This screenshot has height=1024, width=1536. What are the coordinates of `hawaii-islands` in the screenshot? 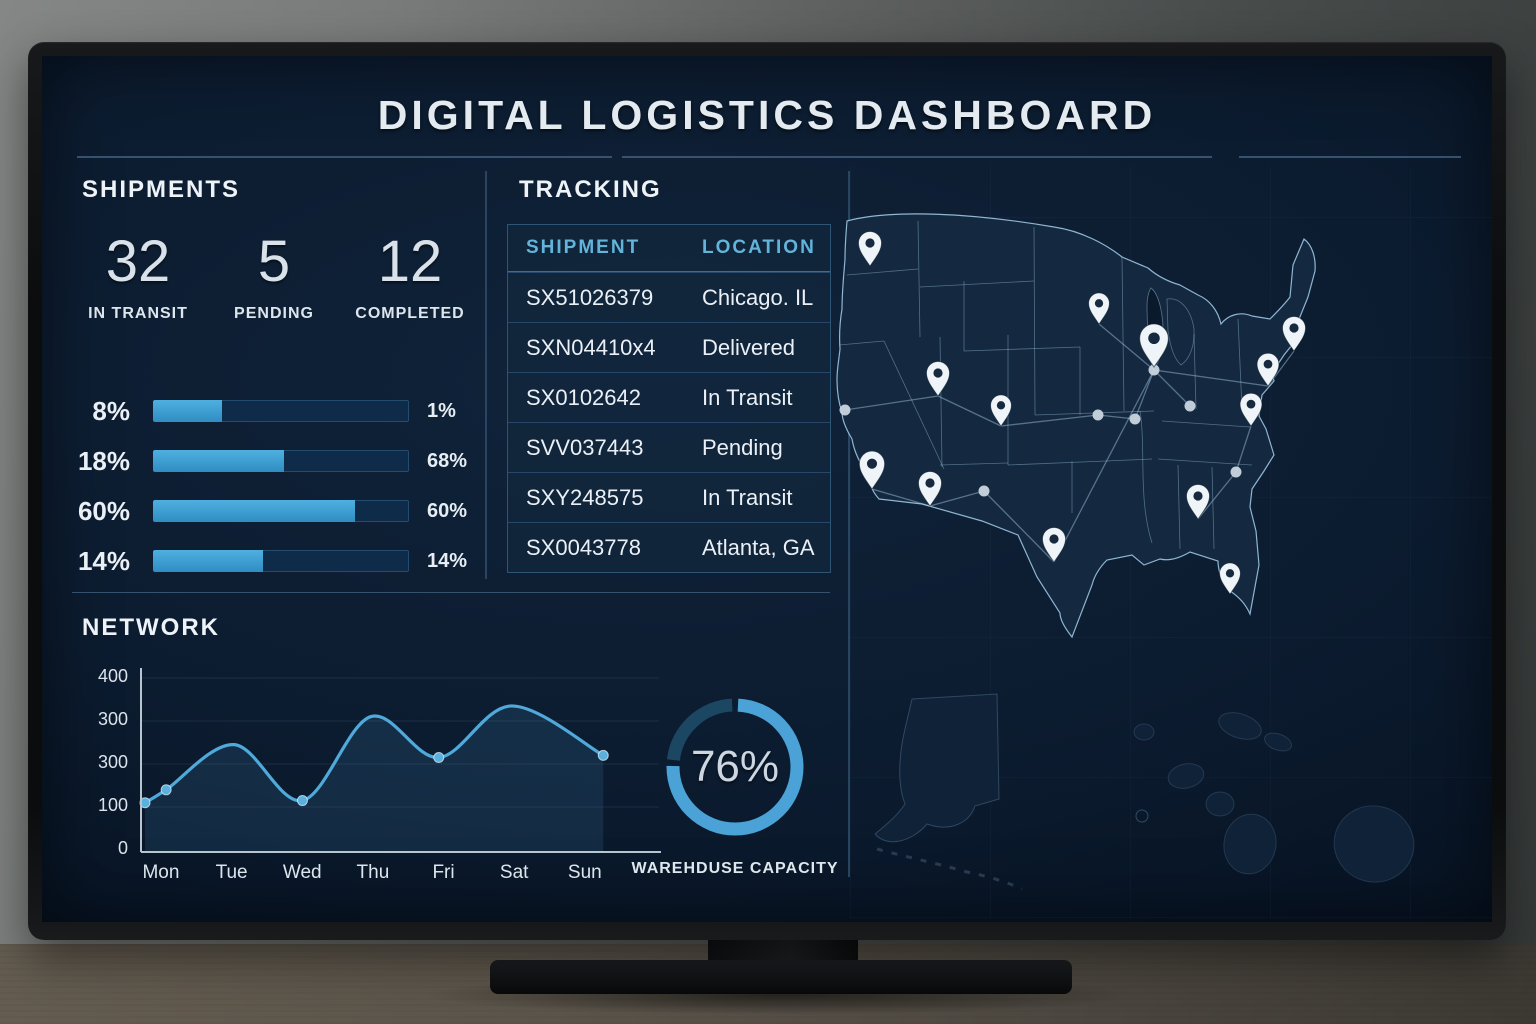 It's located at (1274, 797).